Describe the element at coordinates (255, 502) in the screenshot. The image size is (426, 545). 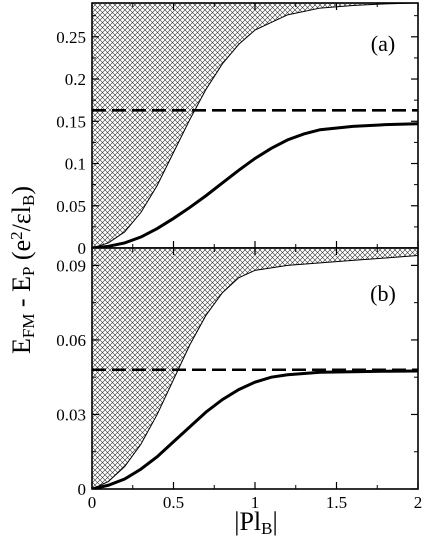
I see `x-tick-label: 1` at that location.